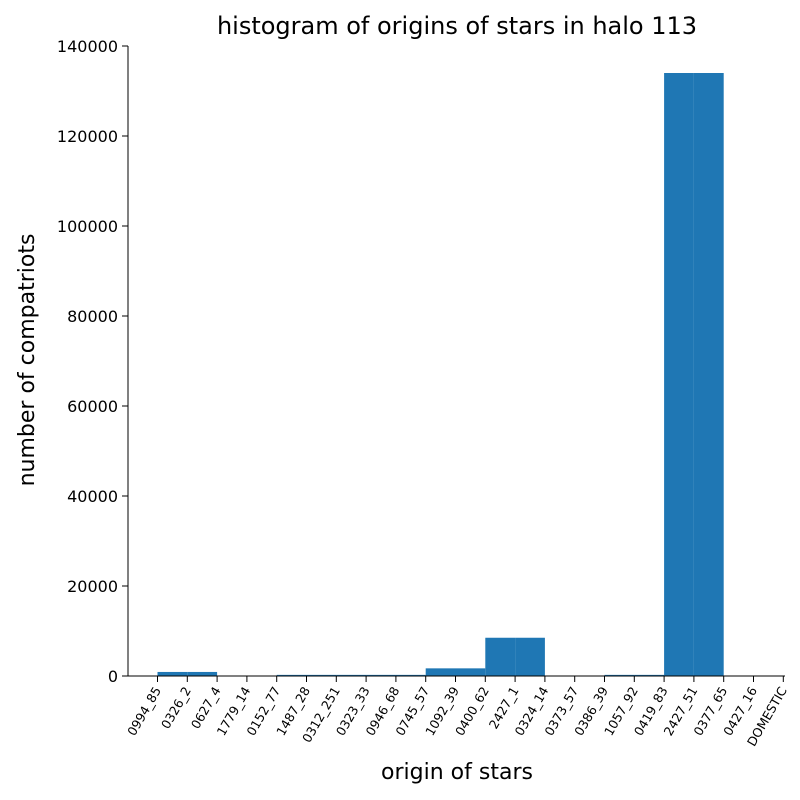 Image resolution: width=800 pixels, height=800 pixels. I want to click on y-tick-label: 20000, so click(92, 586).